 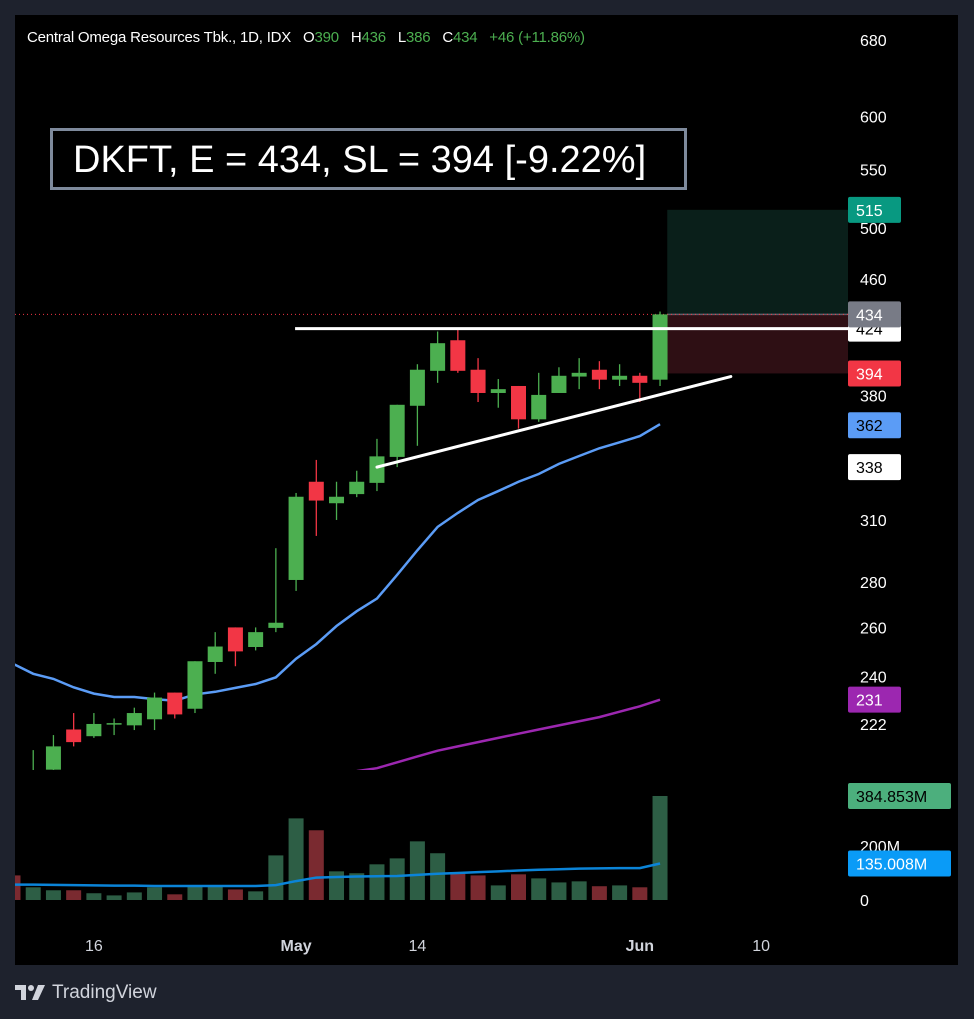 What do you see at coordinates (873, 41) in the screenshot?
I see `price-tick-label: 680` at bounding box center [873, 41].